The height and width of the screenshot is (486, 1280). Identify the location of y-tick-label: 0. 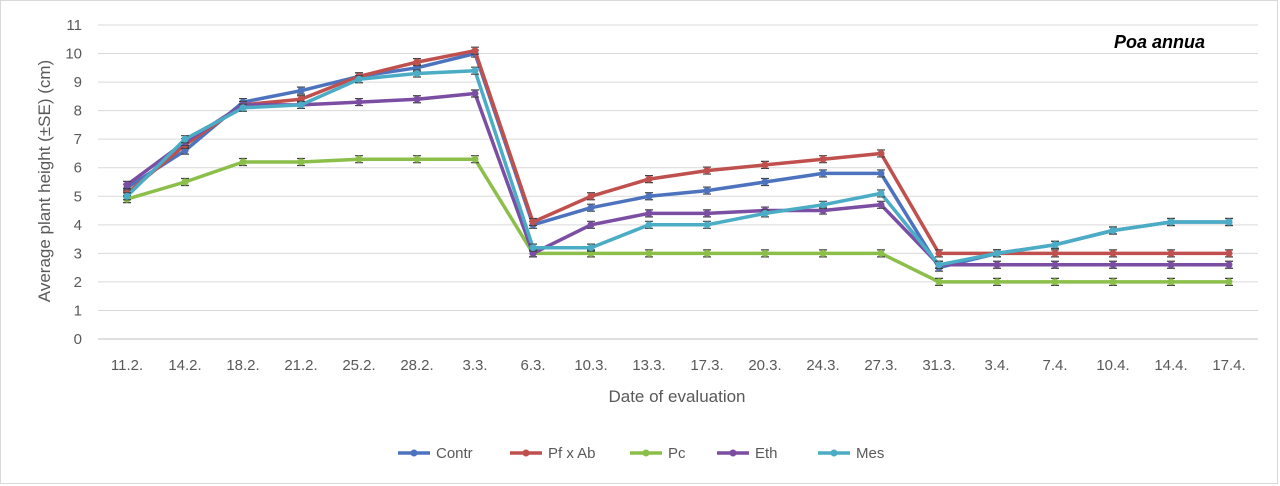
(78, 339).